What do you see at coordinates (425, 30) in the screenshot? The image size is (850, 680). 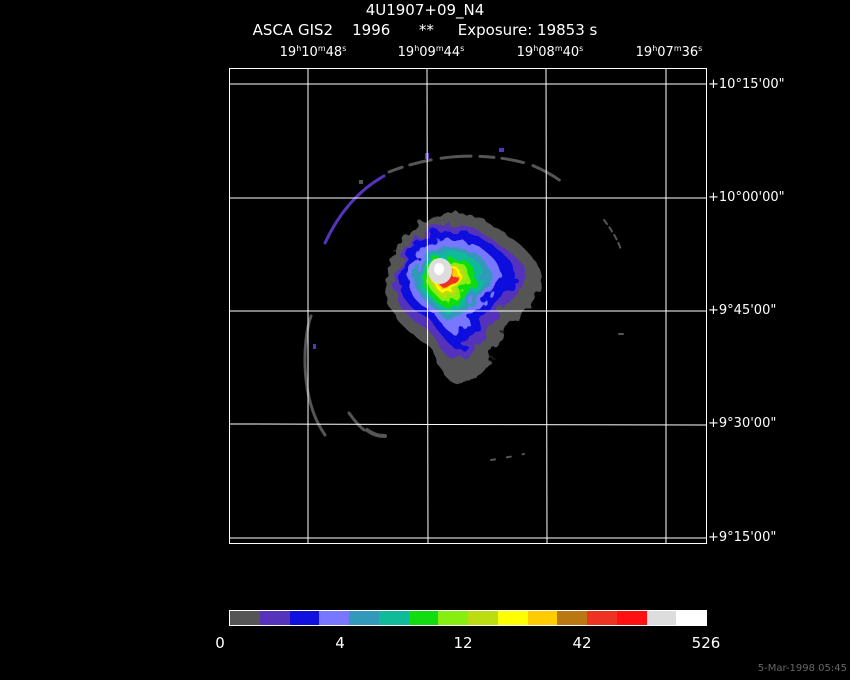 I see `image-subtitle: ASCA GIS2 1996 ** Exposure: 19853 s` at bounding box center [425, 30].